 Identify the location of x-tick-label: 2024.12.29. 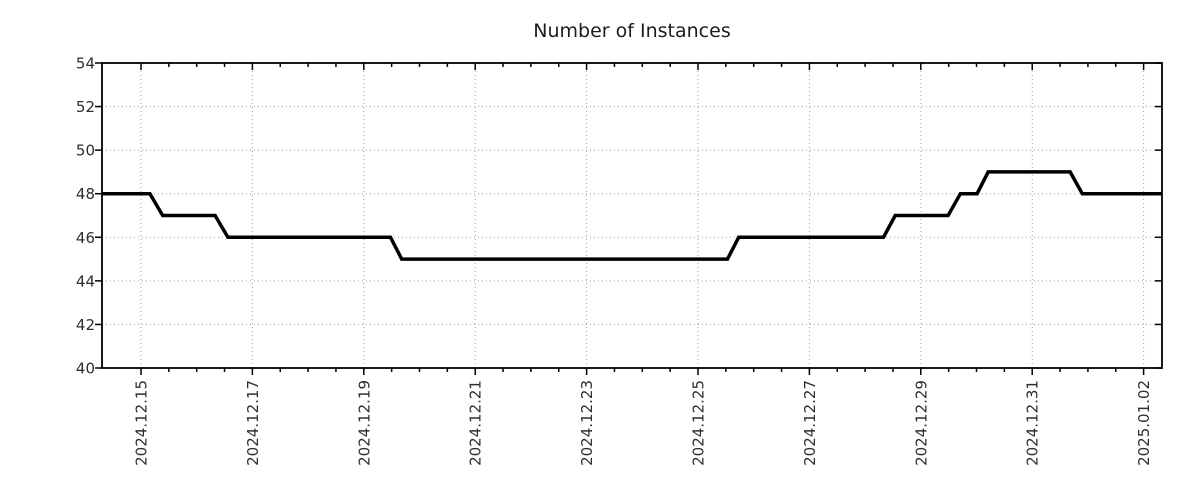
(921, 423).